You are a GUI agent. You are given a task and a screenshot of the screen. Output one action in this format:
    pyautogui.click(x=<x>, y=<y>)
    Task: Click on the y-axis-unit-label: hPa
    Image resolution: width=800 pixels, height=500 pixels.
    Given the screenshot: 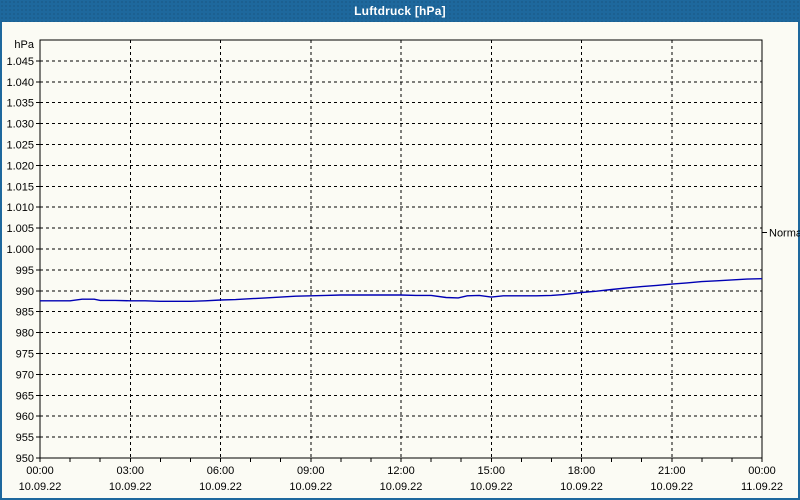 What is the action you would take?
    pyautogui.click(x=24, y=45)
    